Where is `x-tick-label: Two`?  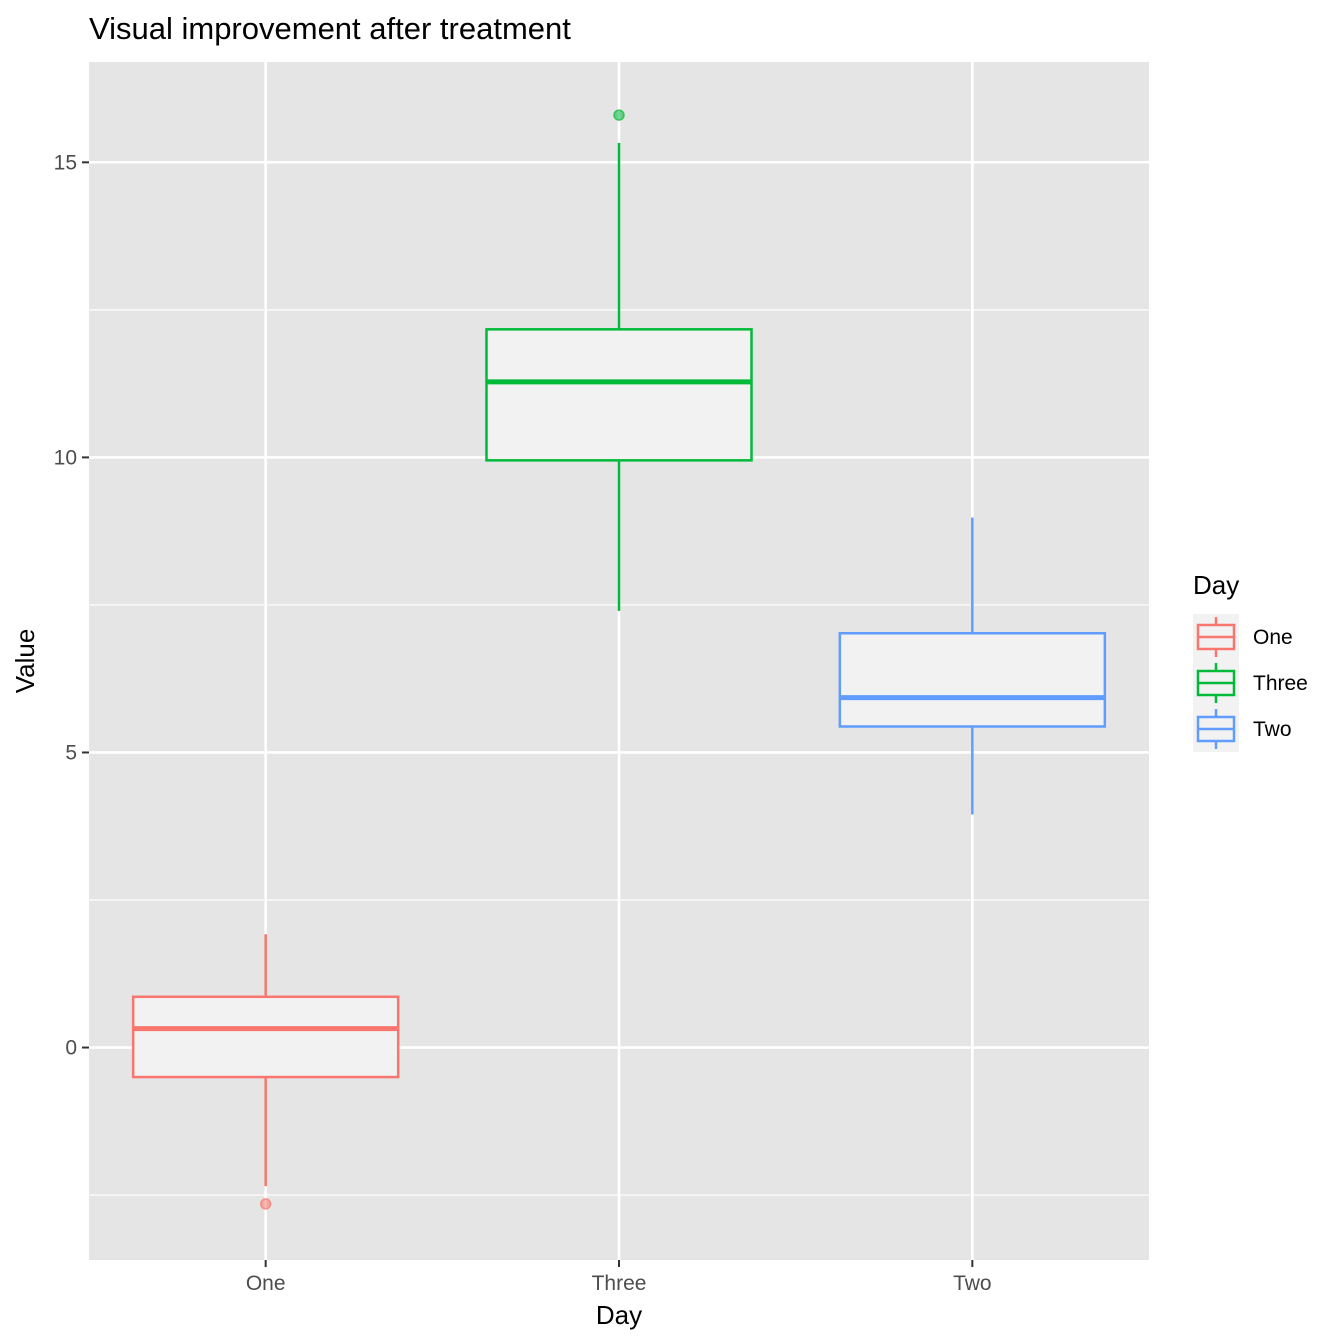
x-tick-label: Two is located at coordinates (972, 1283).